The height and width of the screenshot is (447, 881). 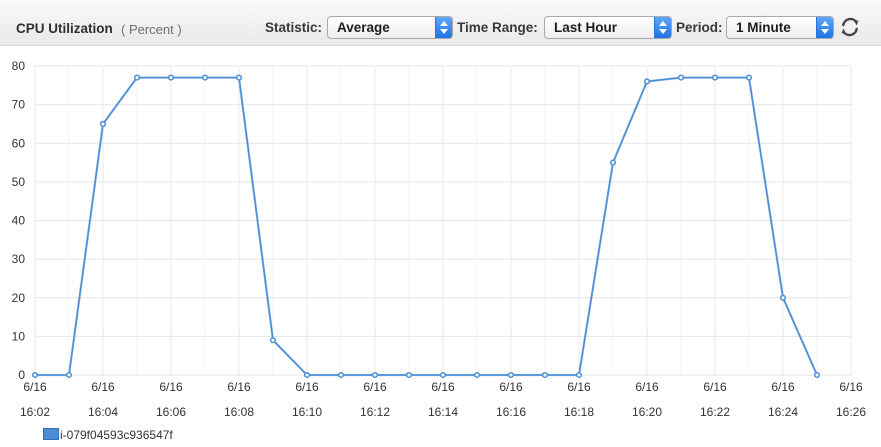 What do you see at coordinates (363, 27) in the screenshot?
I see `statistic-value: Average` at bounding box center [363, 27].